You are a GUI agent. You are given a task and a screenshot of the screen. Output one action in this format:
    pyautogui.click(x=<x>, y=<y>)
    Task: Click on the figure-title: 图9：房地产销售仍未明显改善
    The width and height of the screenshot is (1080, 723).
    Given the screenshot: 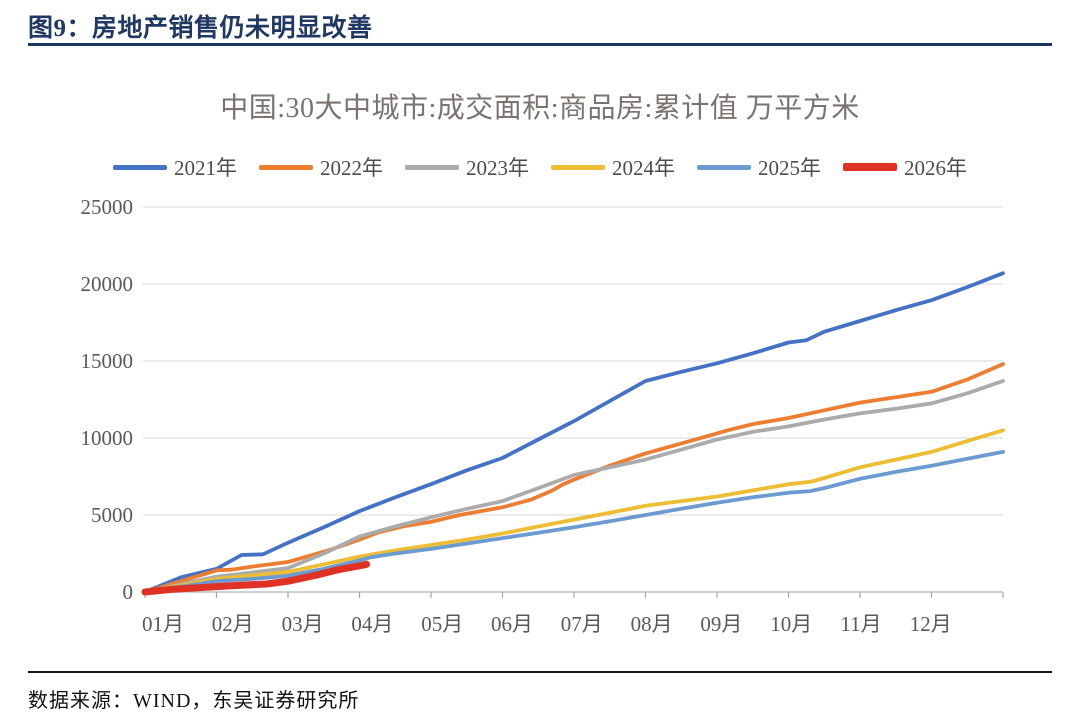 What is the action you would take?
    pyautogui.click(x=200, y=28)
    